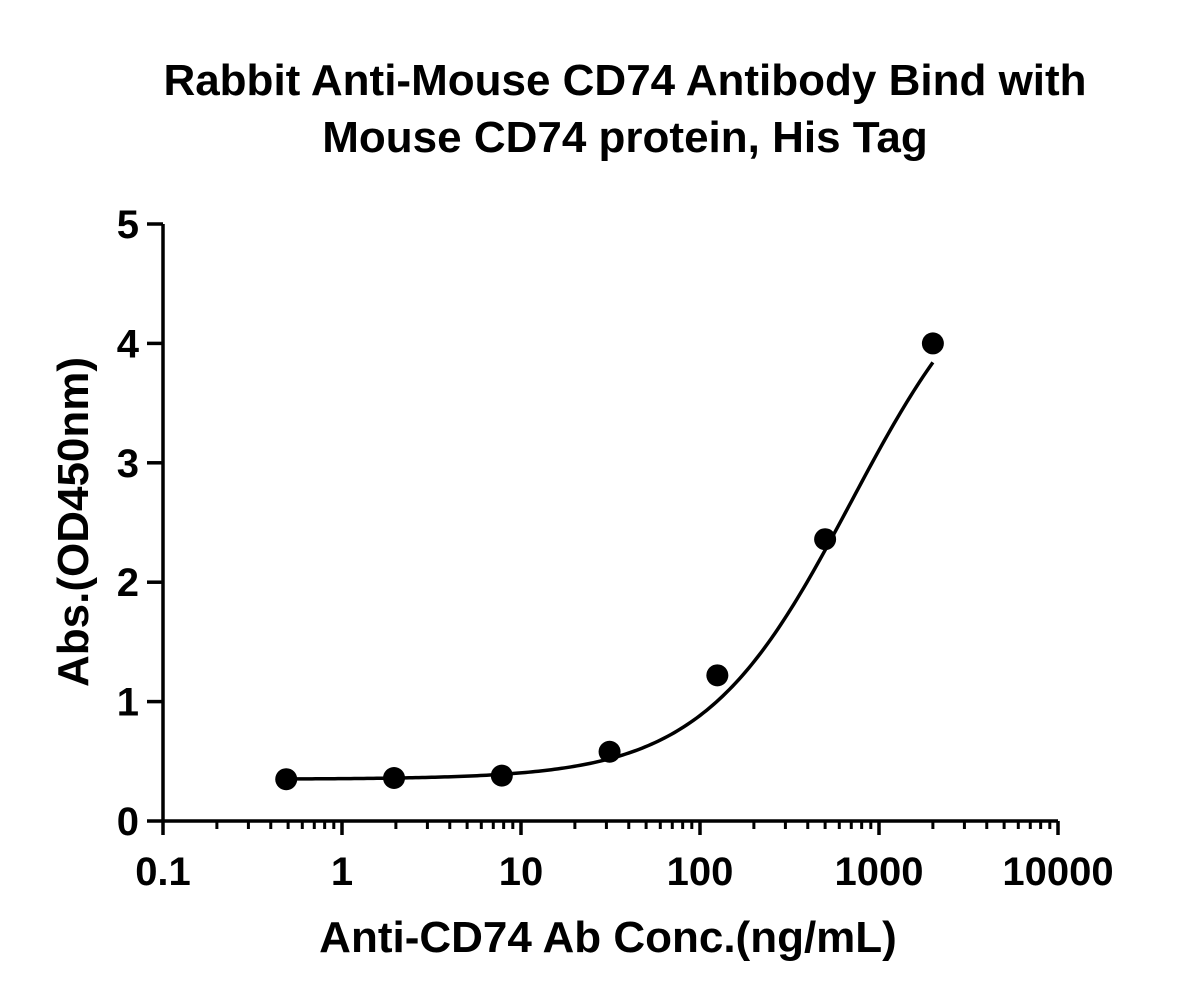  What do you see at coordinates (879, 872) in the screenshot?
I see `x-tick-label: 1000` at bounding box center [879, 872].